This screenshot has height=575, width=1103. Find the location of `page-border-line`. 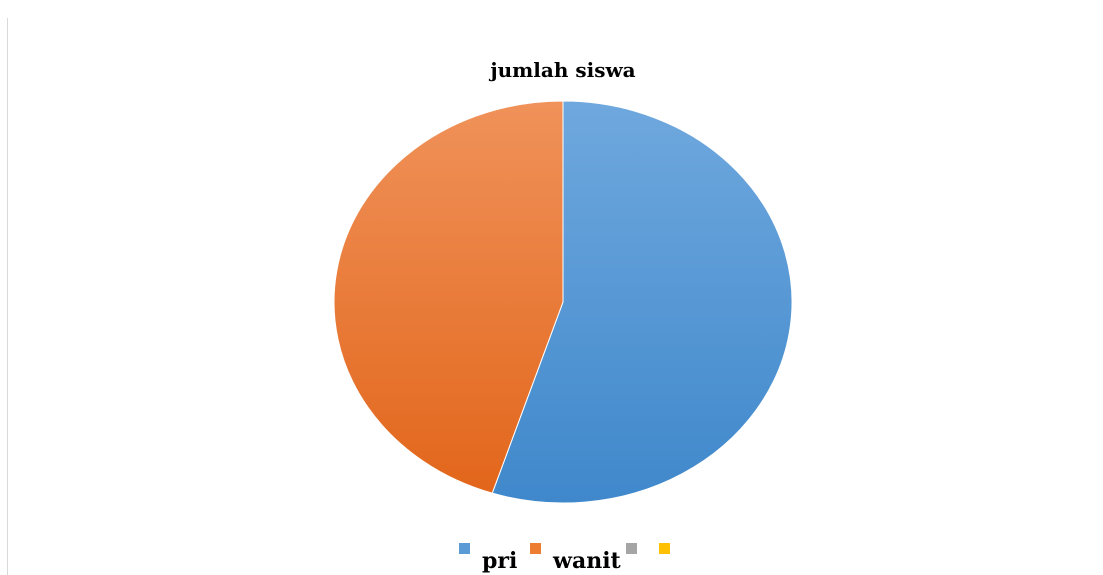

page-border-line is located at coordinates (7, 296).